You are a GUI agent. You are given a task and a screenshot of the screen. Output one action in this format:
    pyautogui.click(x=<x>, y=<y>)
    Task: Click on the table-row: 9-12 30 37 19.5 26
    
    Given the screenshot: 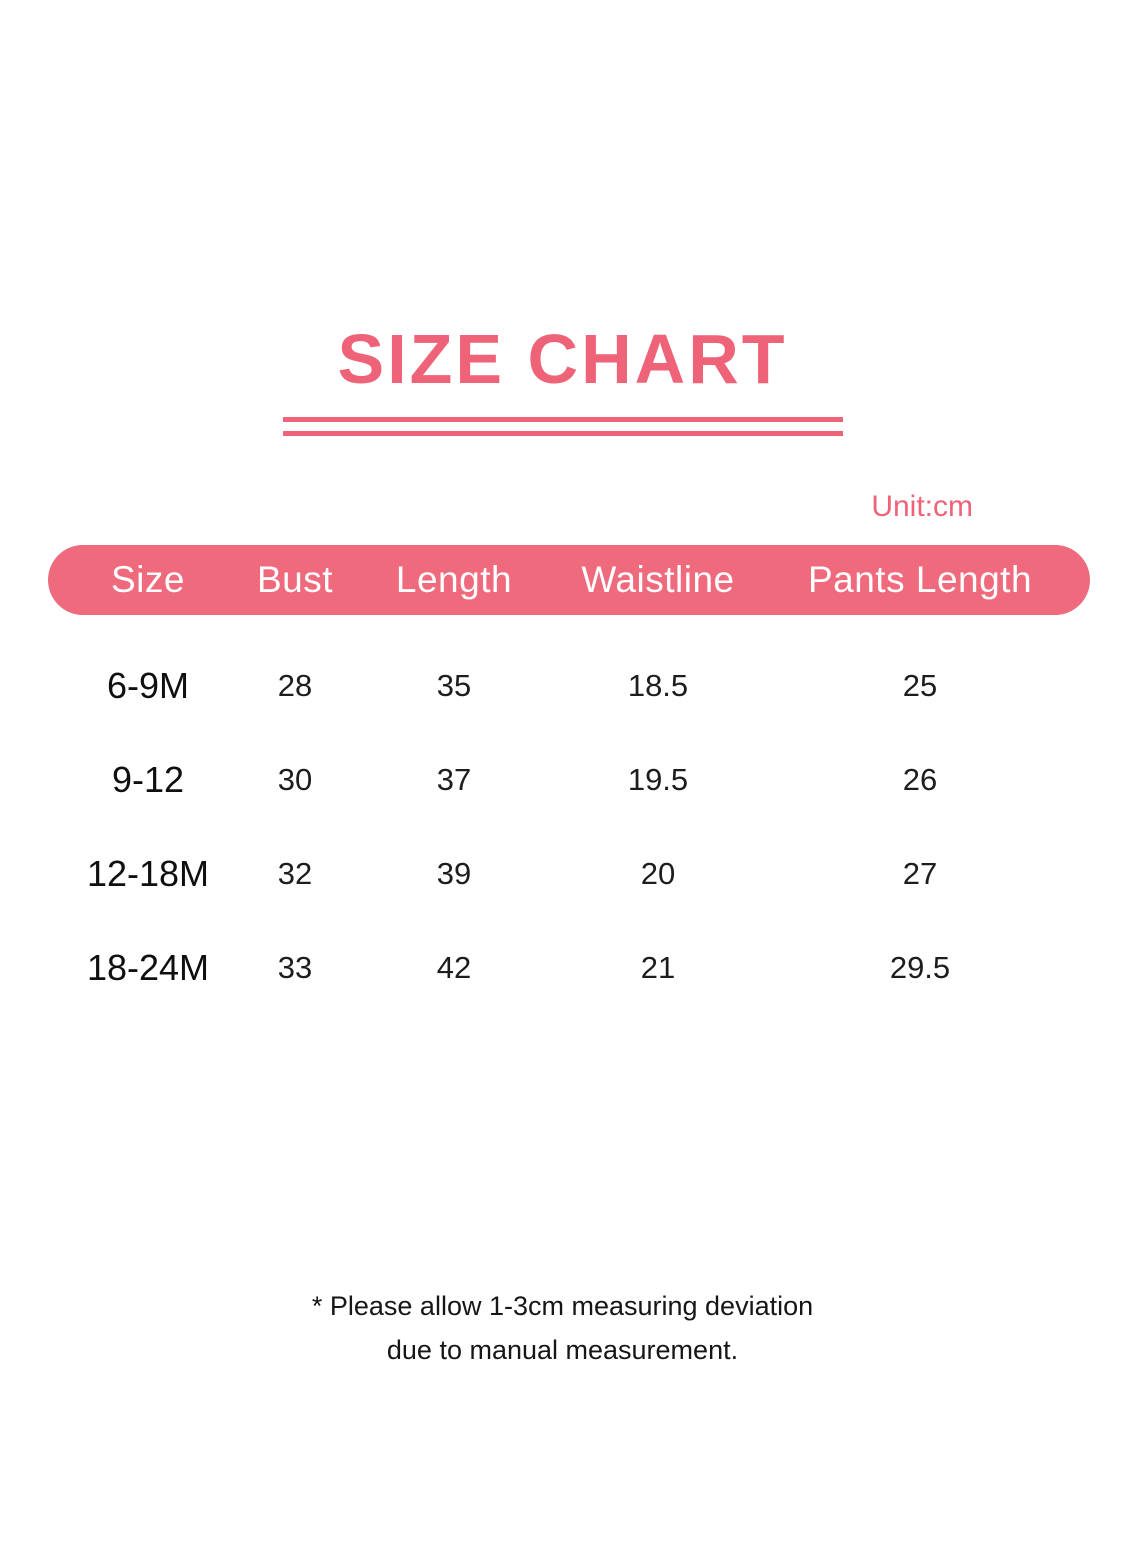 What is the action you would take?
    pyautogui.click(x=569, y=780)
    